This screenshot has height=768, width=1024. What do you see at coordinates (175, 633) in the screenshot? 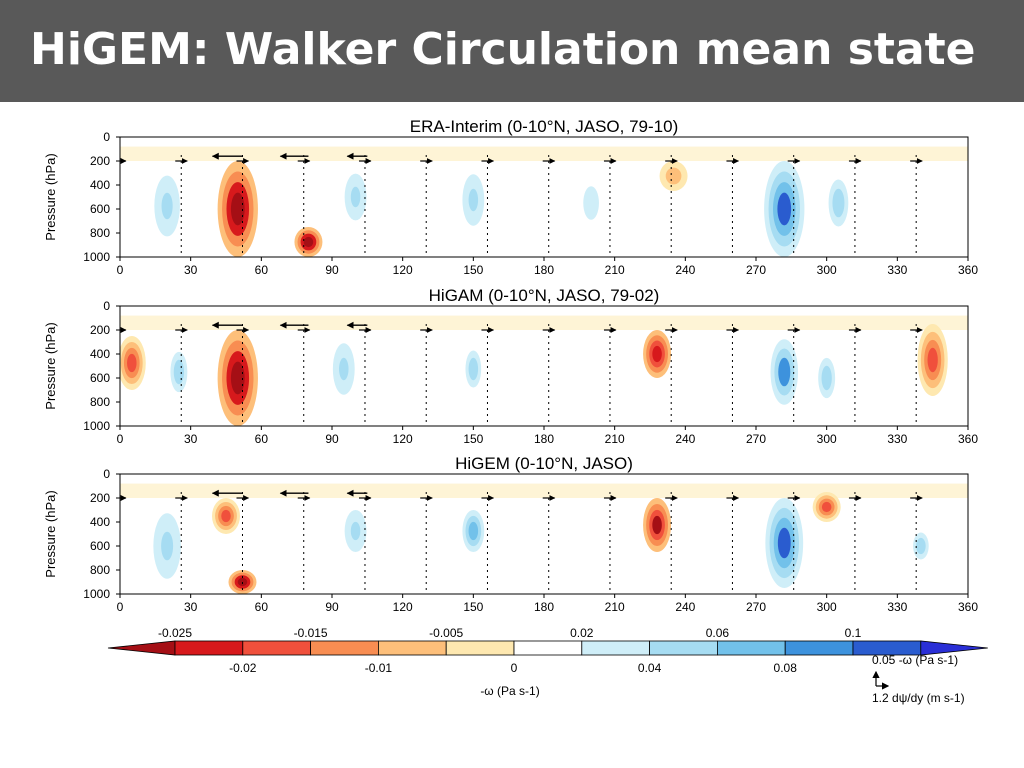
I see `colorbar-tick-top: -0.025` at bounding box center [175, 633].